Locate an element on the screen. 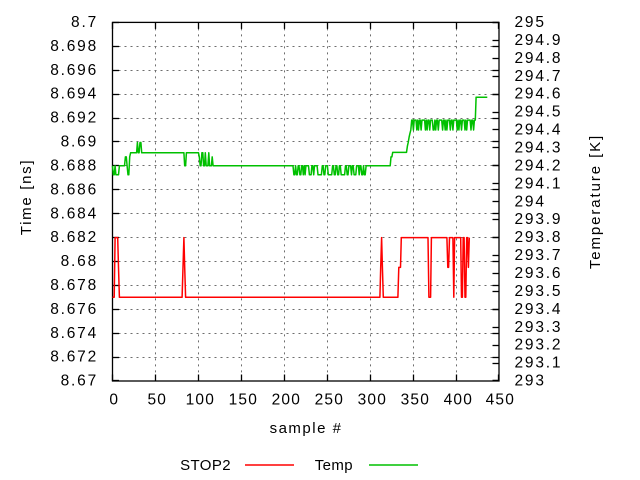 The image size is (640, 480). svg-text: 8.67 is located at coordinates (79, 381).